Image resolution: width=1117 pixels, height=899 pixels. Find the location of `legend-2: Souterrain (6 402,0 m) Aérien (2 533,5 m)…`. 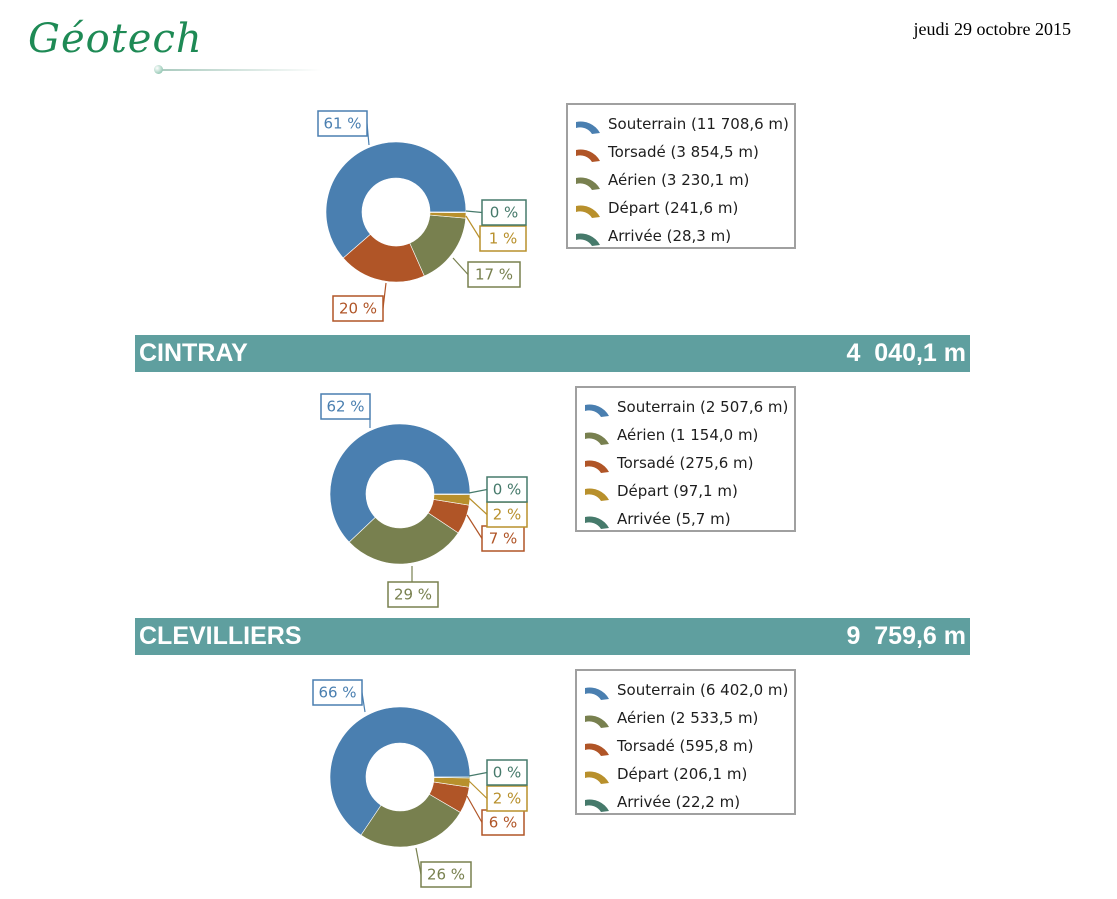

legend-2: Souterrain (6 402,0 m) Aérien (2 533,5 m)… is located at coordinates (685, 742).